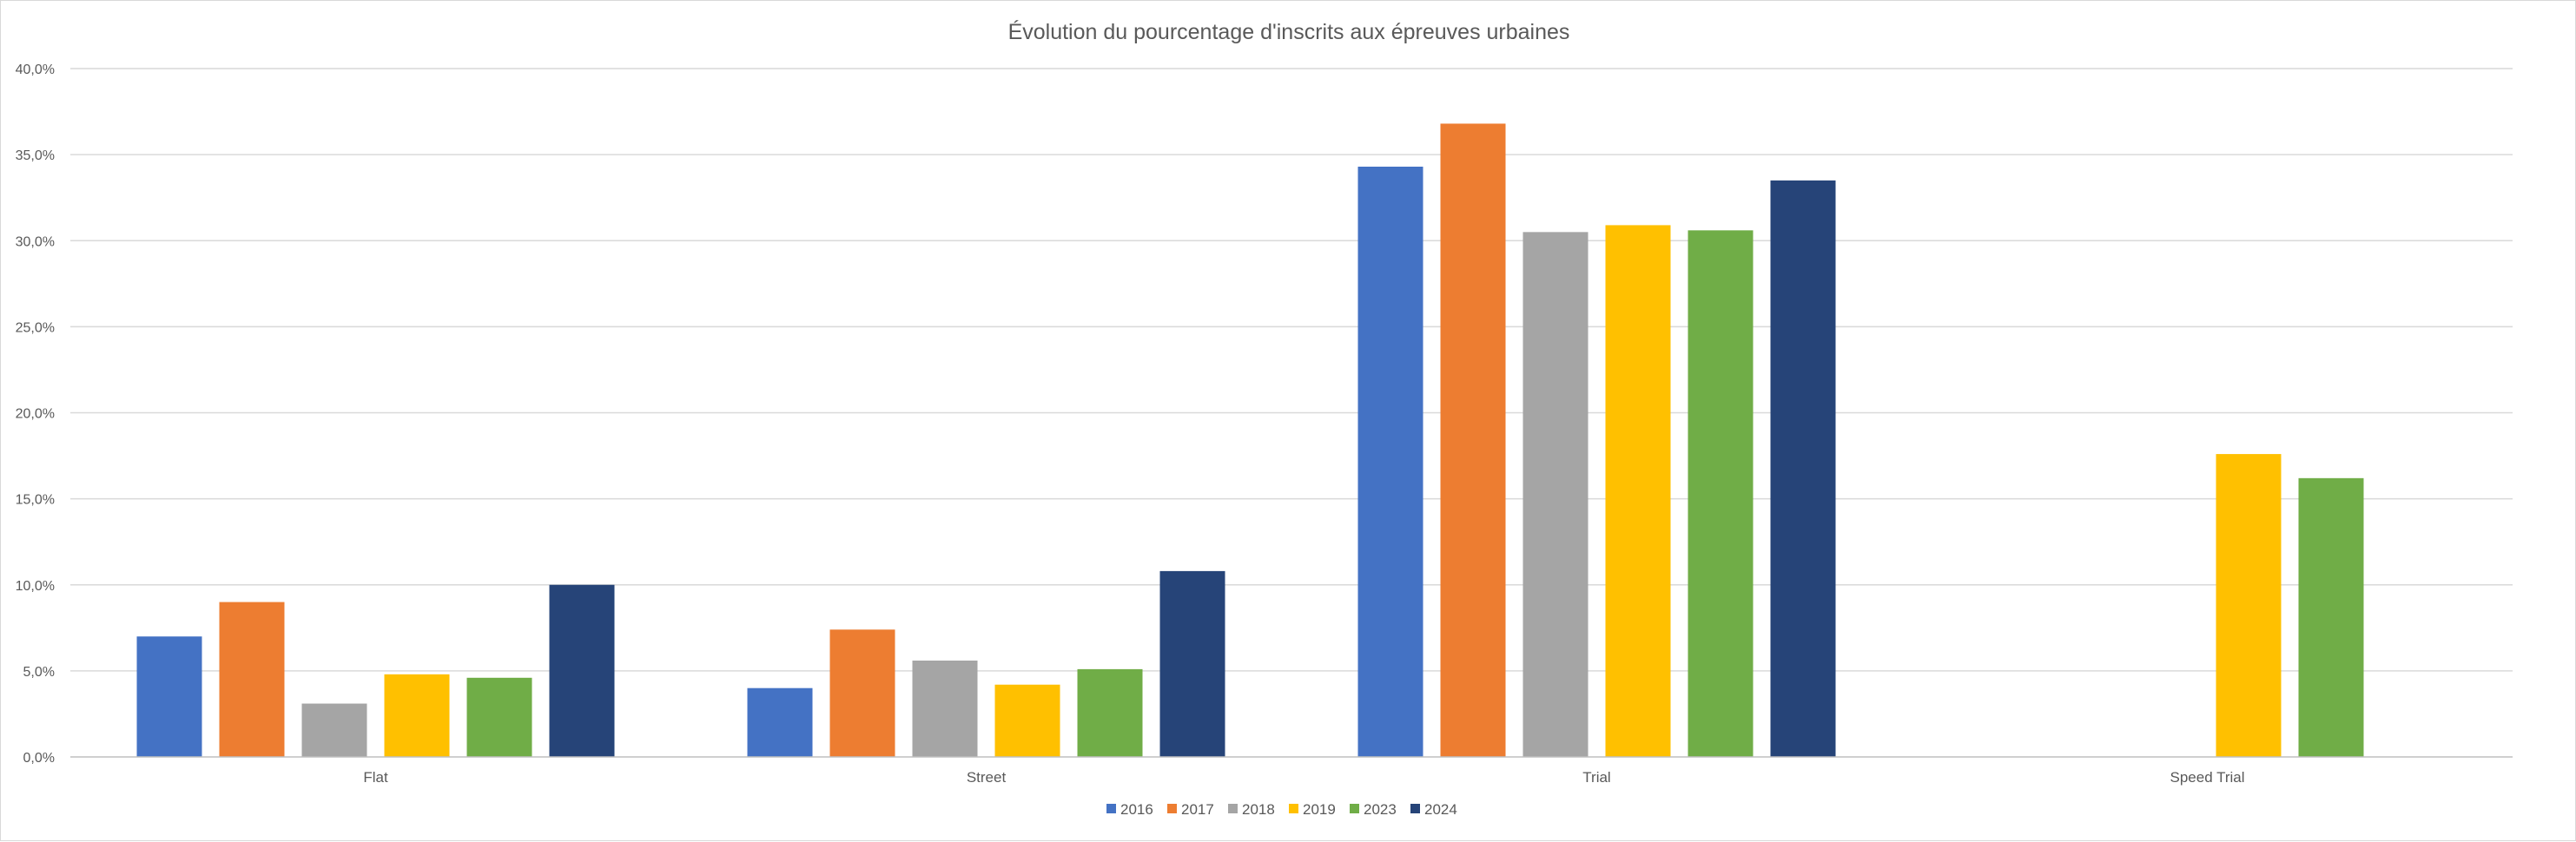 The image size is (2576, 842). Describe the element at coordinates (1319, 809) in the screenshot. I see `legend-label: 2019` at that location.